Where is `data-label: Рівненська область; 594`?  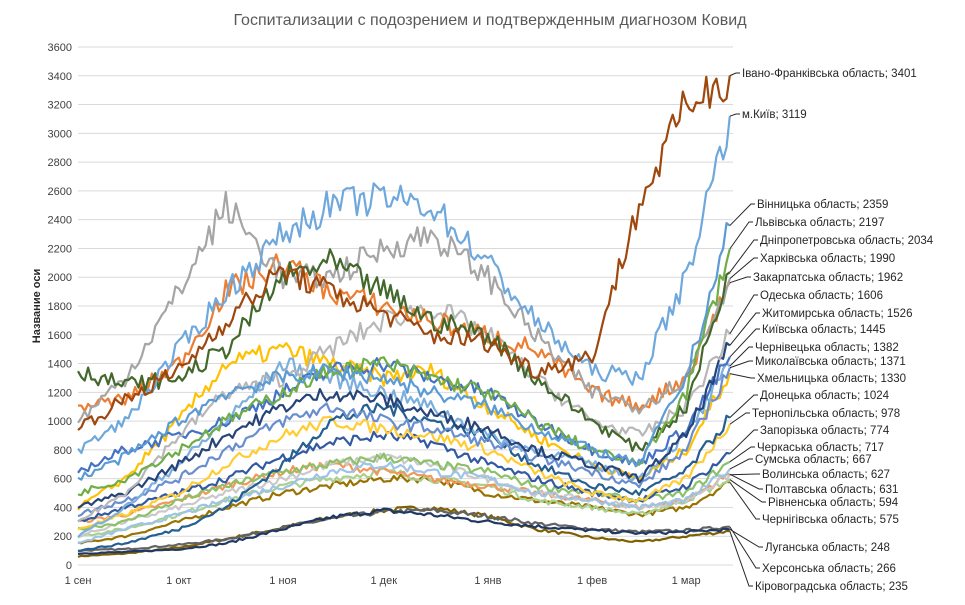
data-label: Рівненська область; 594 is located at coordinates (833, 503).